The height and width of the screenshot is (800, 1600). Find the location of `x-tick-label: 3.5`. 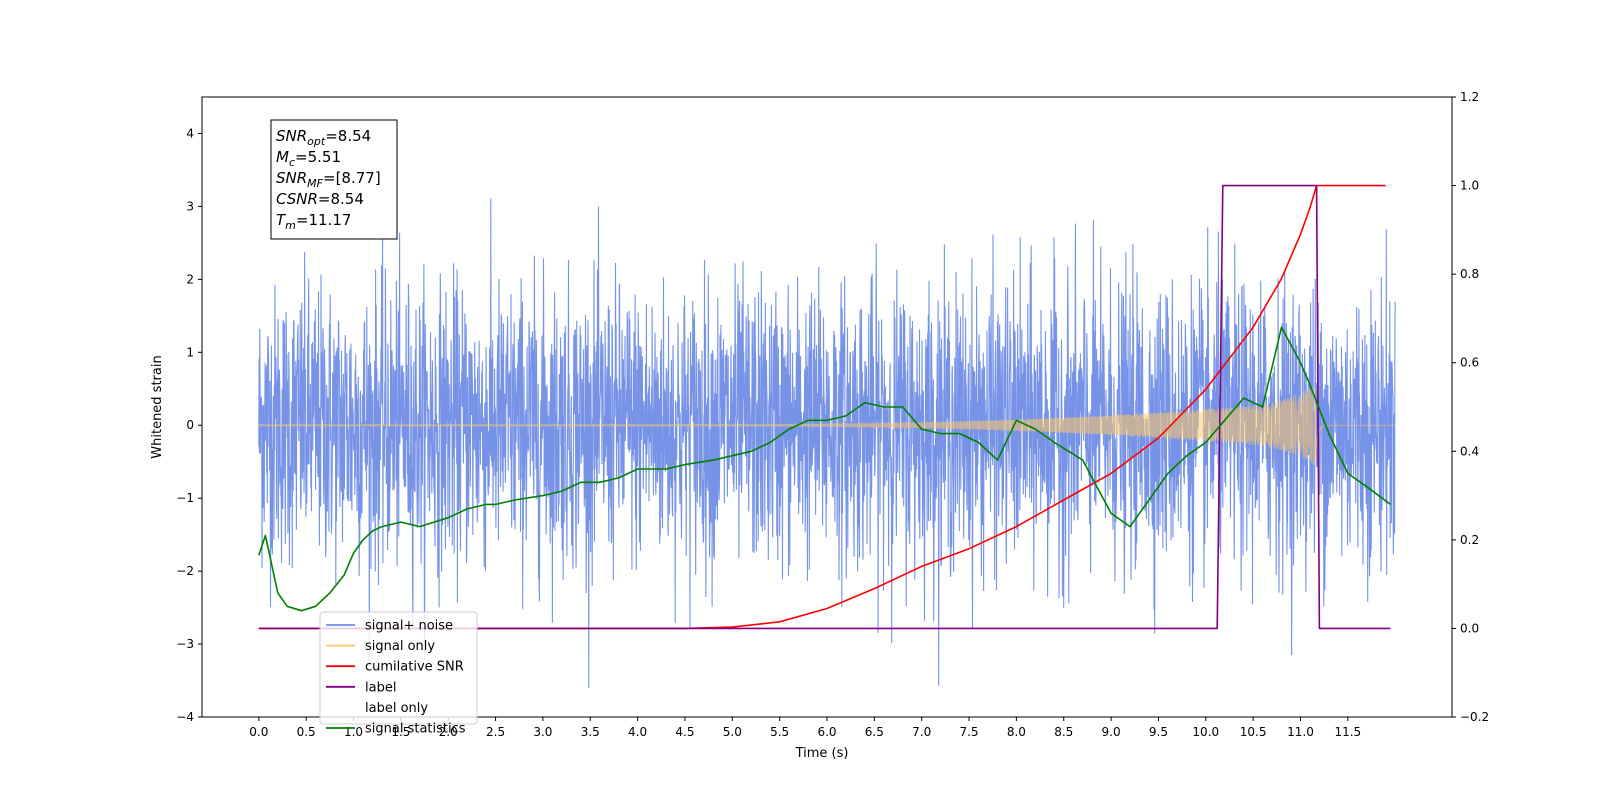

x-tick-label: 3.5 is located at coordinates (590, 732).